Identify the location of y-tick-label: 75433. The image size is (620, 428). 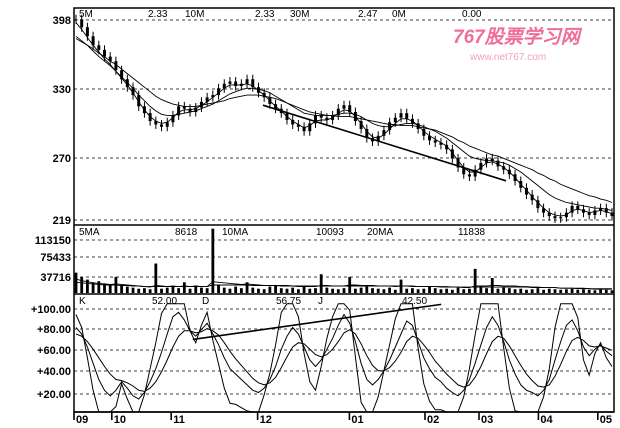
(55, 258).